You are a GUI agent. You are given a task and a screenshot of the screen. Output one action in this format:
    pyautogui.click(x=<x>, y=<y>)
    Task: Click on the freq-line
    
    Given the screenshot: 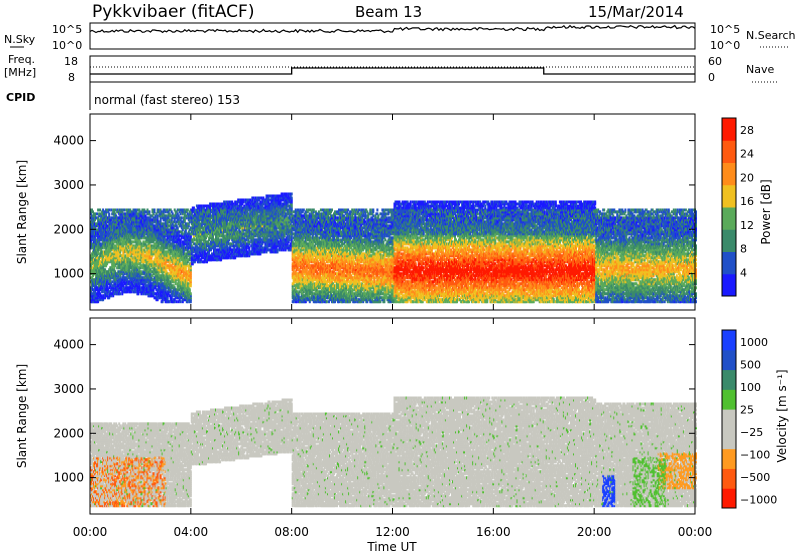 What is the action you would take?
    pyautogui.click(x=392, y=71)
    